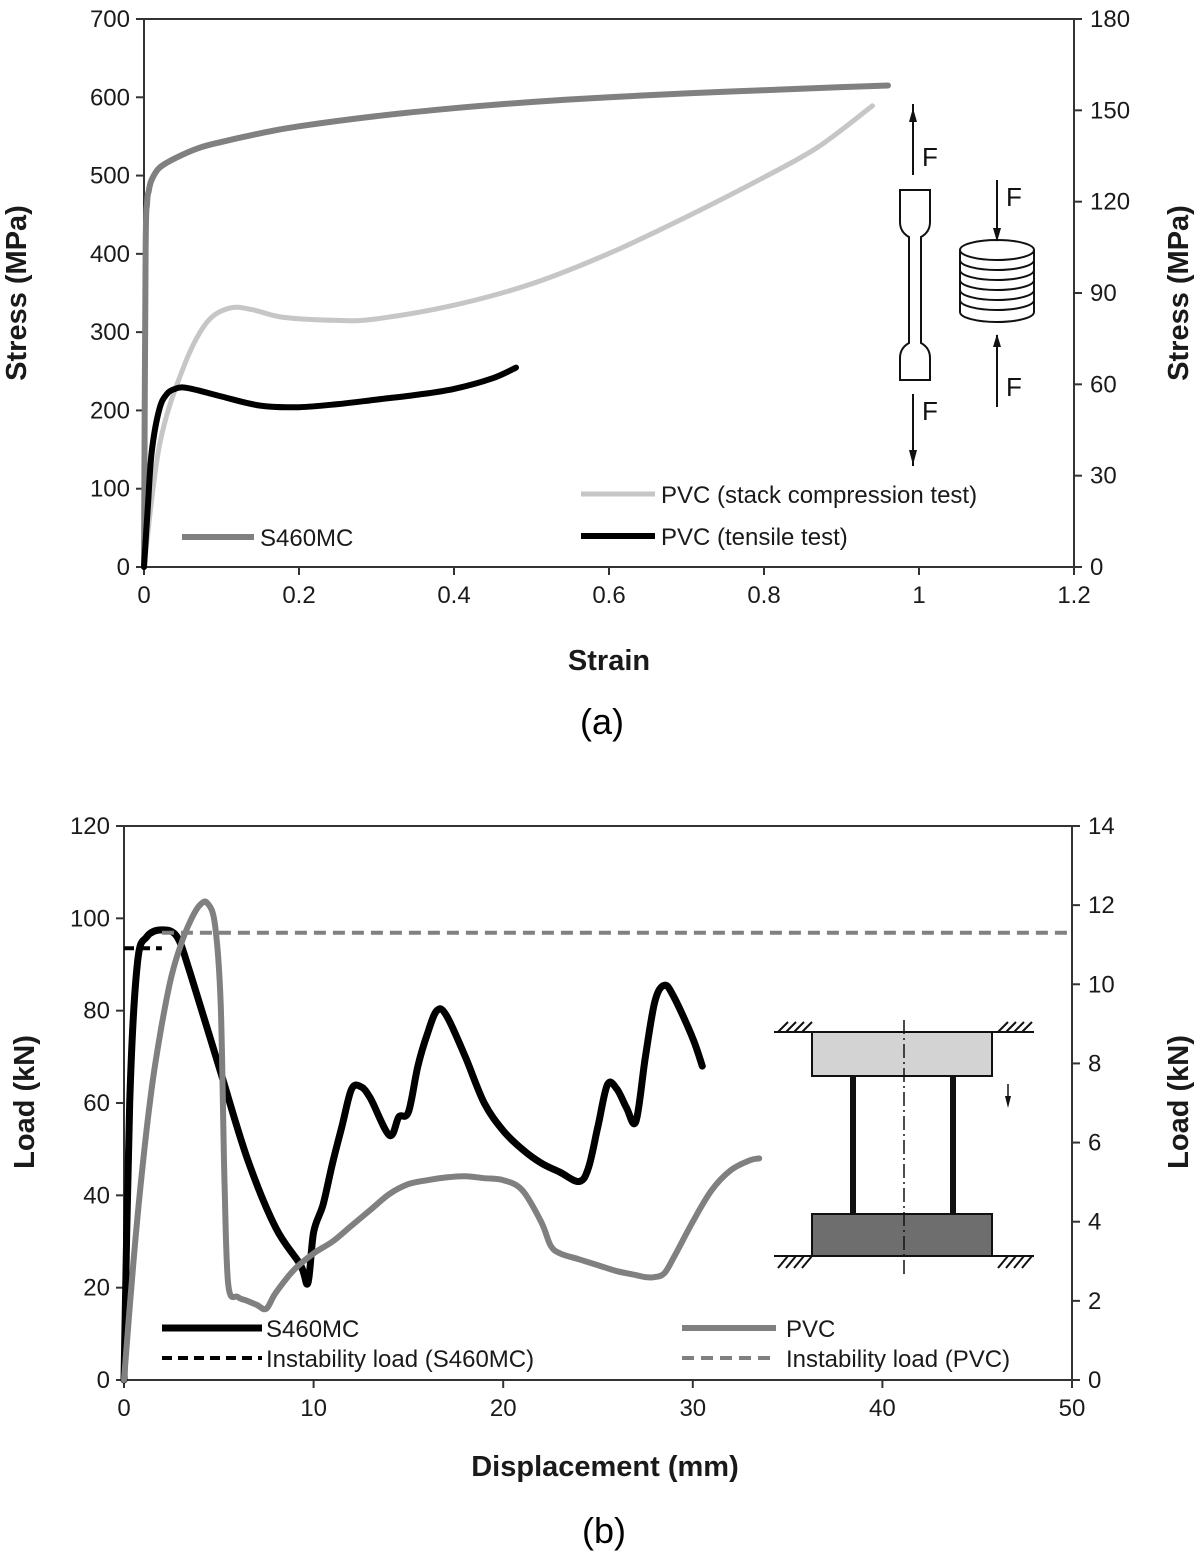 The height and width of the screenshot is (1562, 1200). Describe the element at coordinates (1179, 1102) in the screenshot. I see `chart-b-y2-axis-label: Load (kN)` at that location.